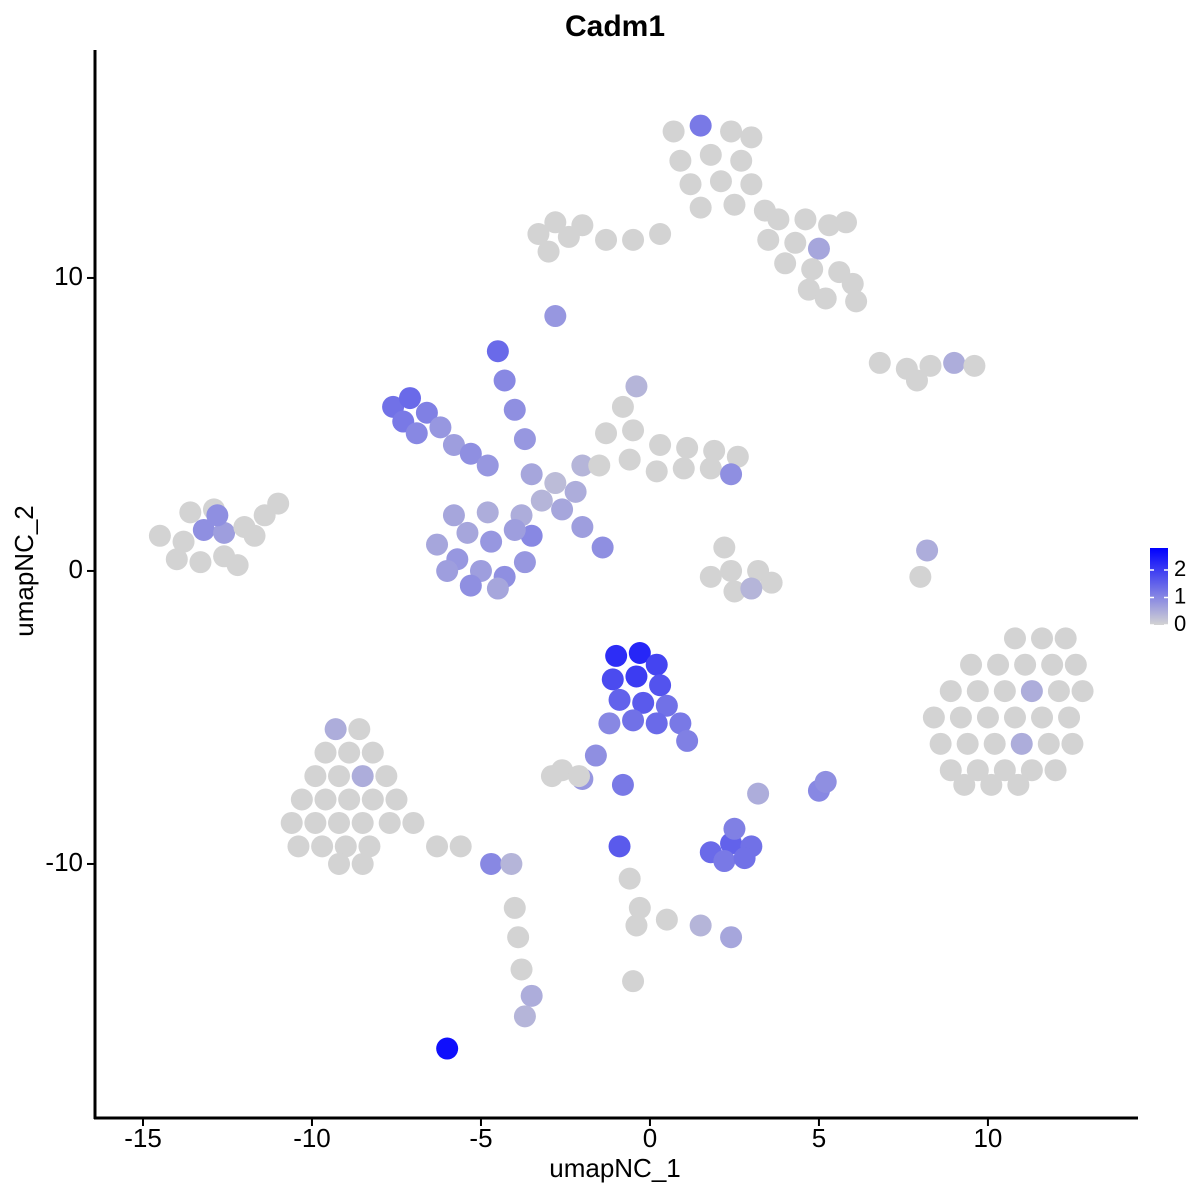  What do you see at coordinates (312, 1138) in the screenshot?
I see `x-tick-label: -10` at bounding box center [312, 1138].